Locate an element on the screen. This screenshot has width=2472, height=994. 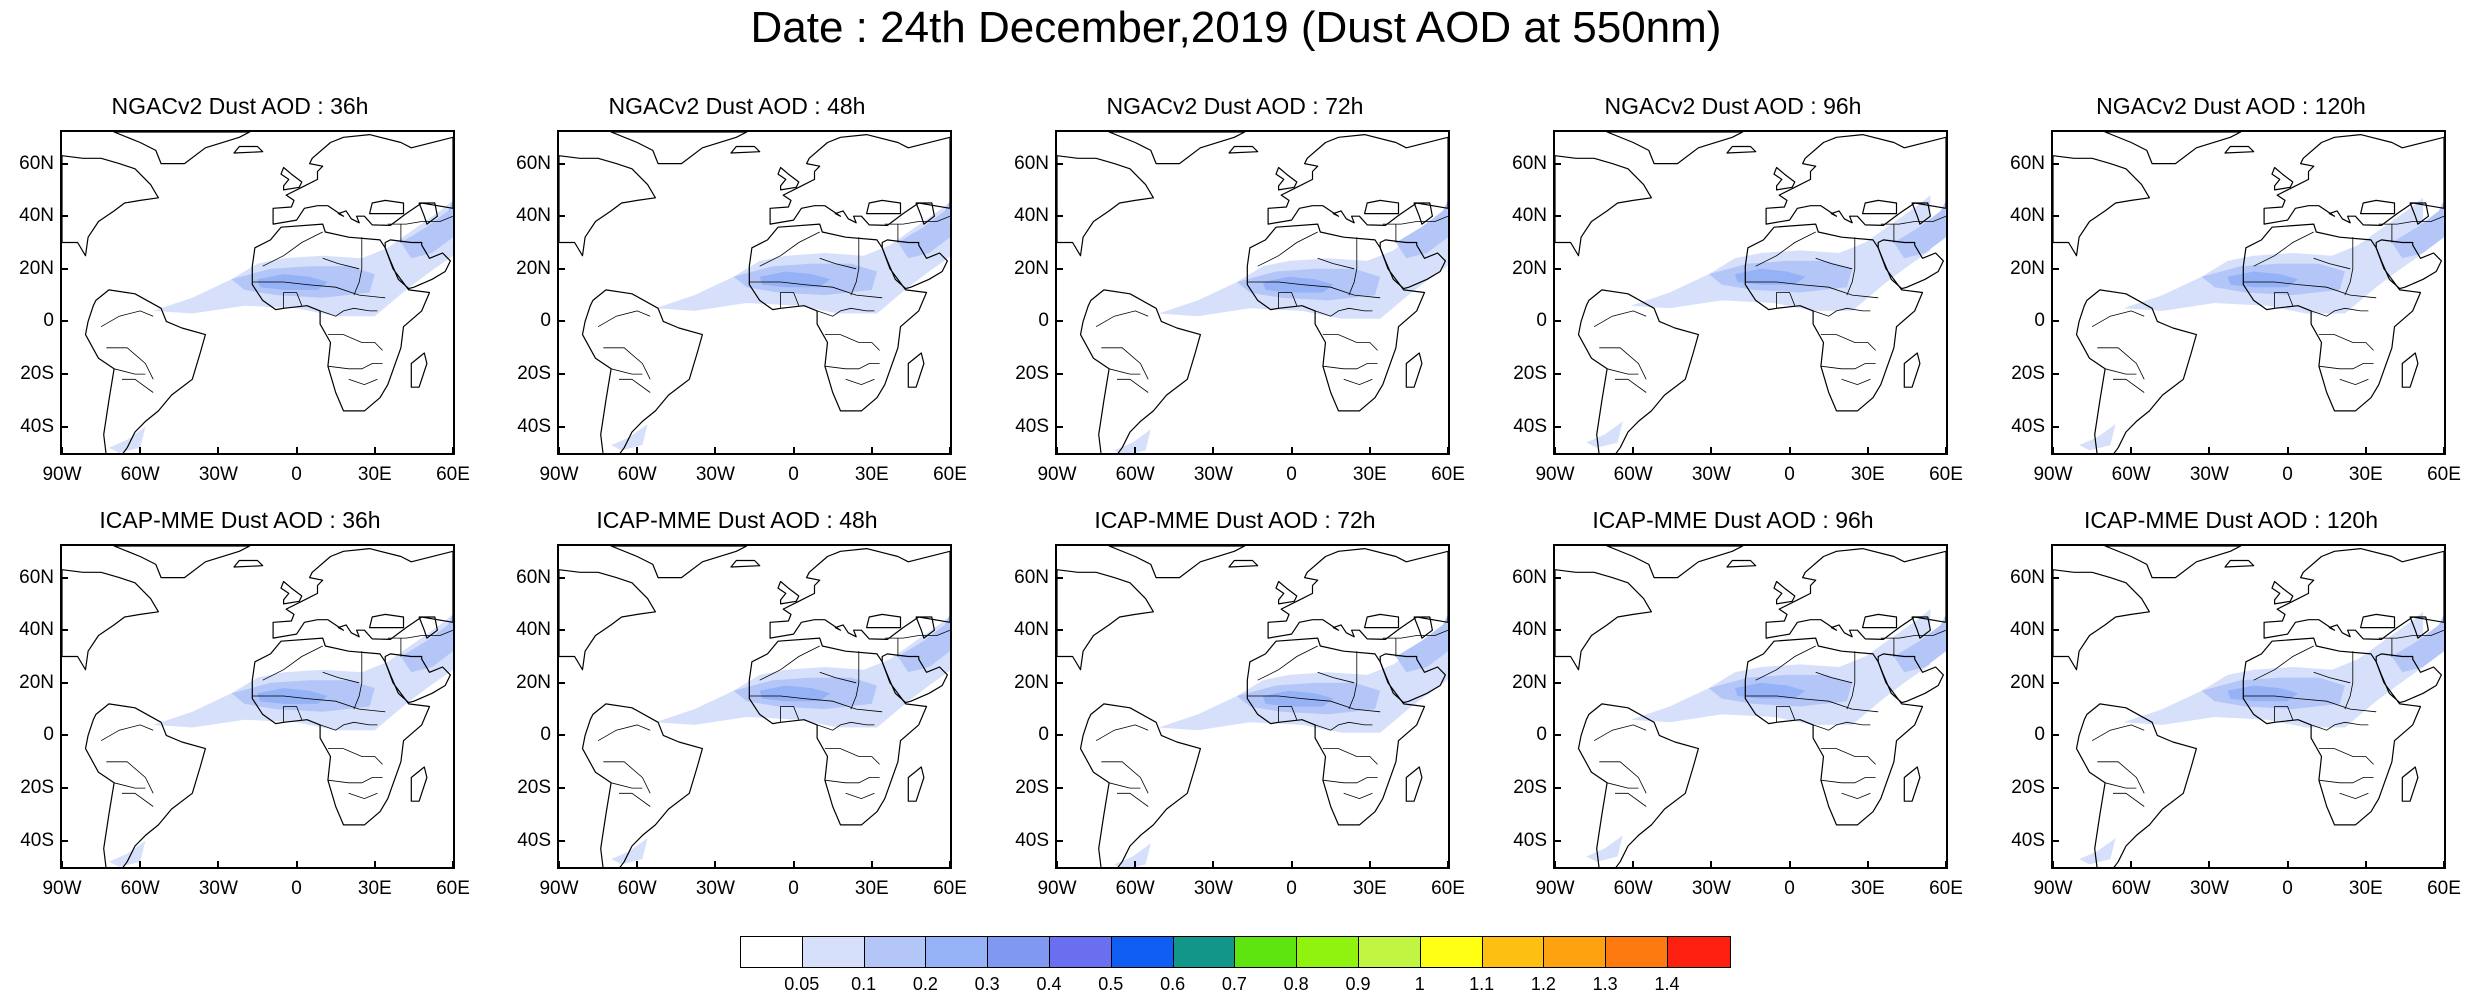
map-canvas is located at coordinates (257, 292).